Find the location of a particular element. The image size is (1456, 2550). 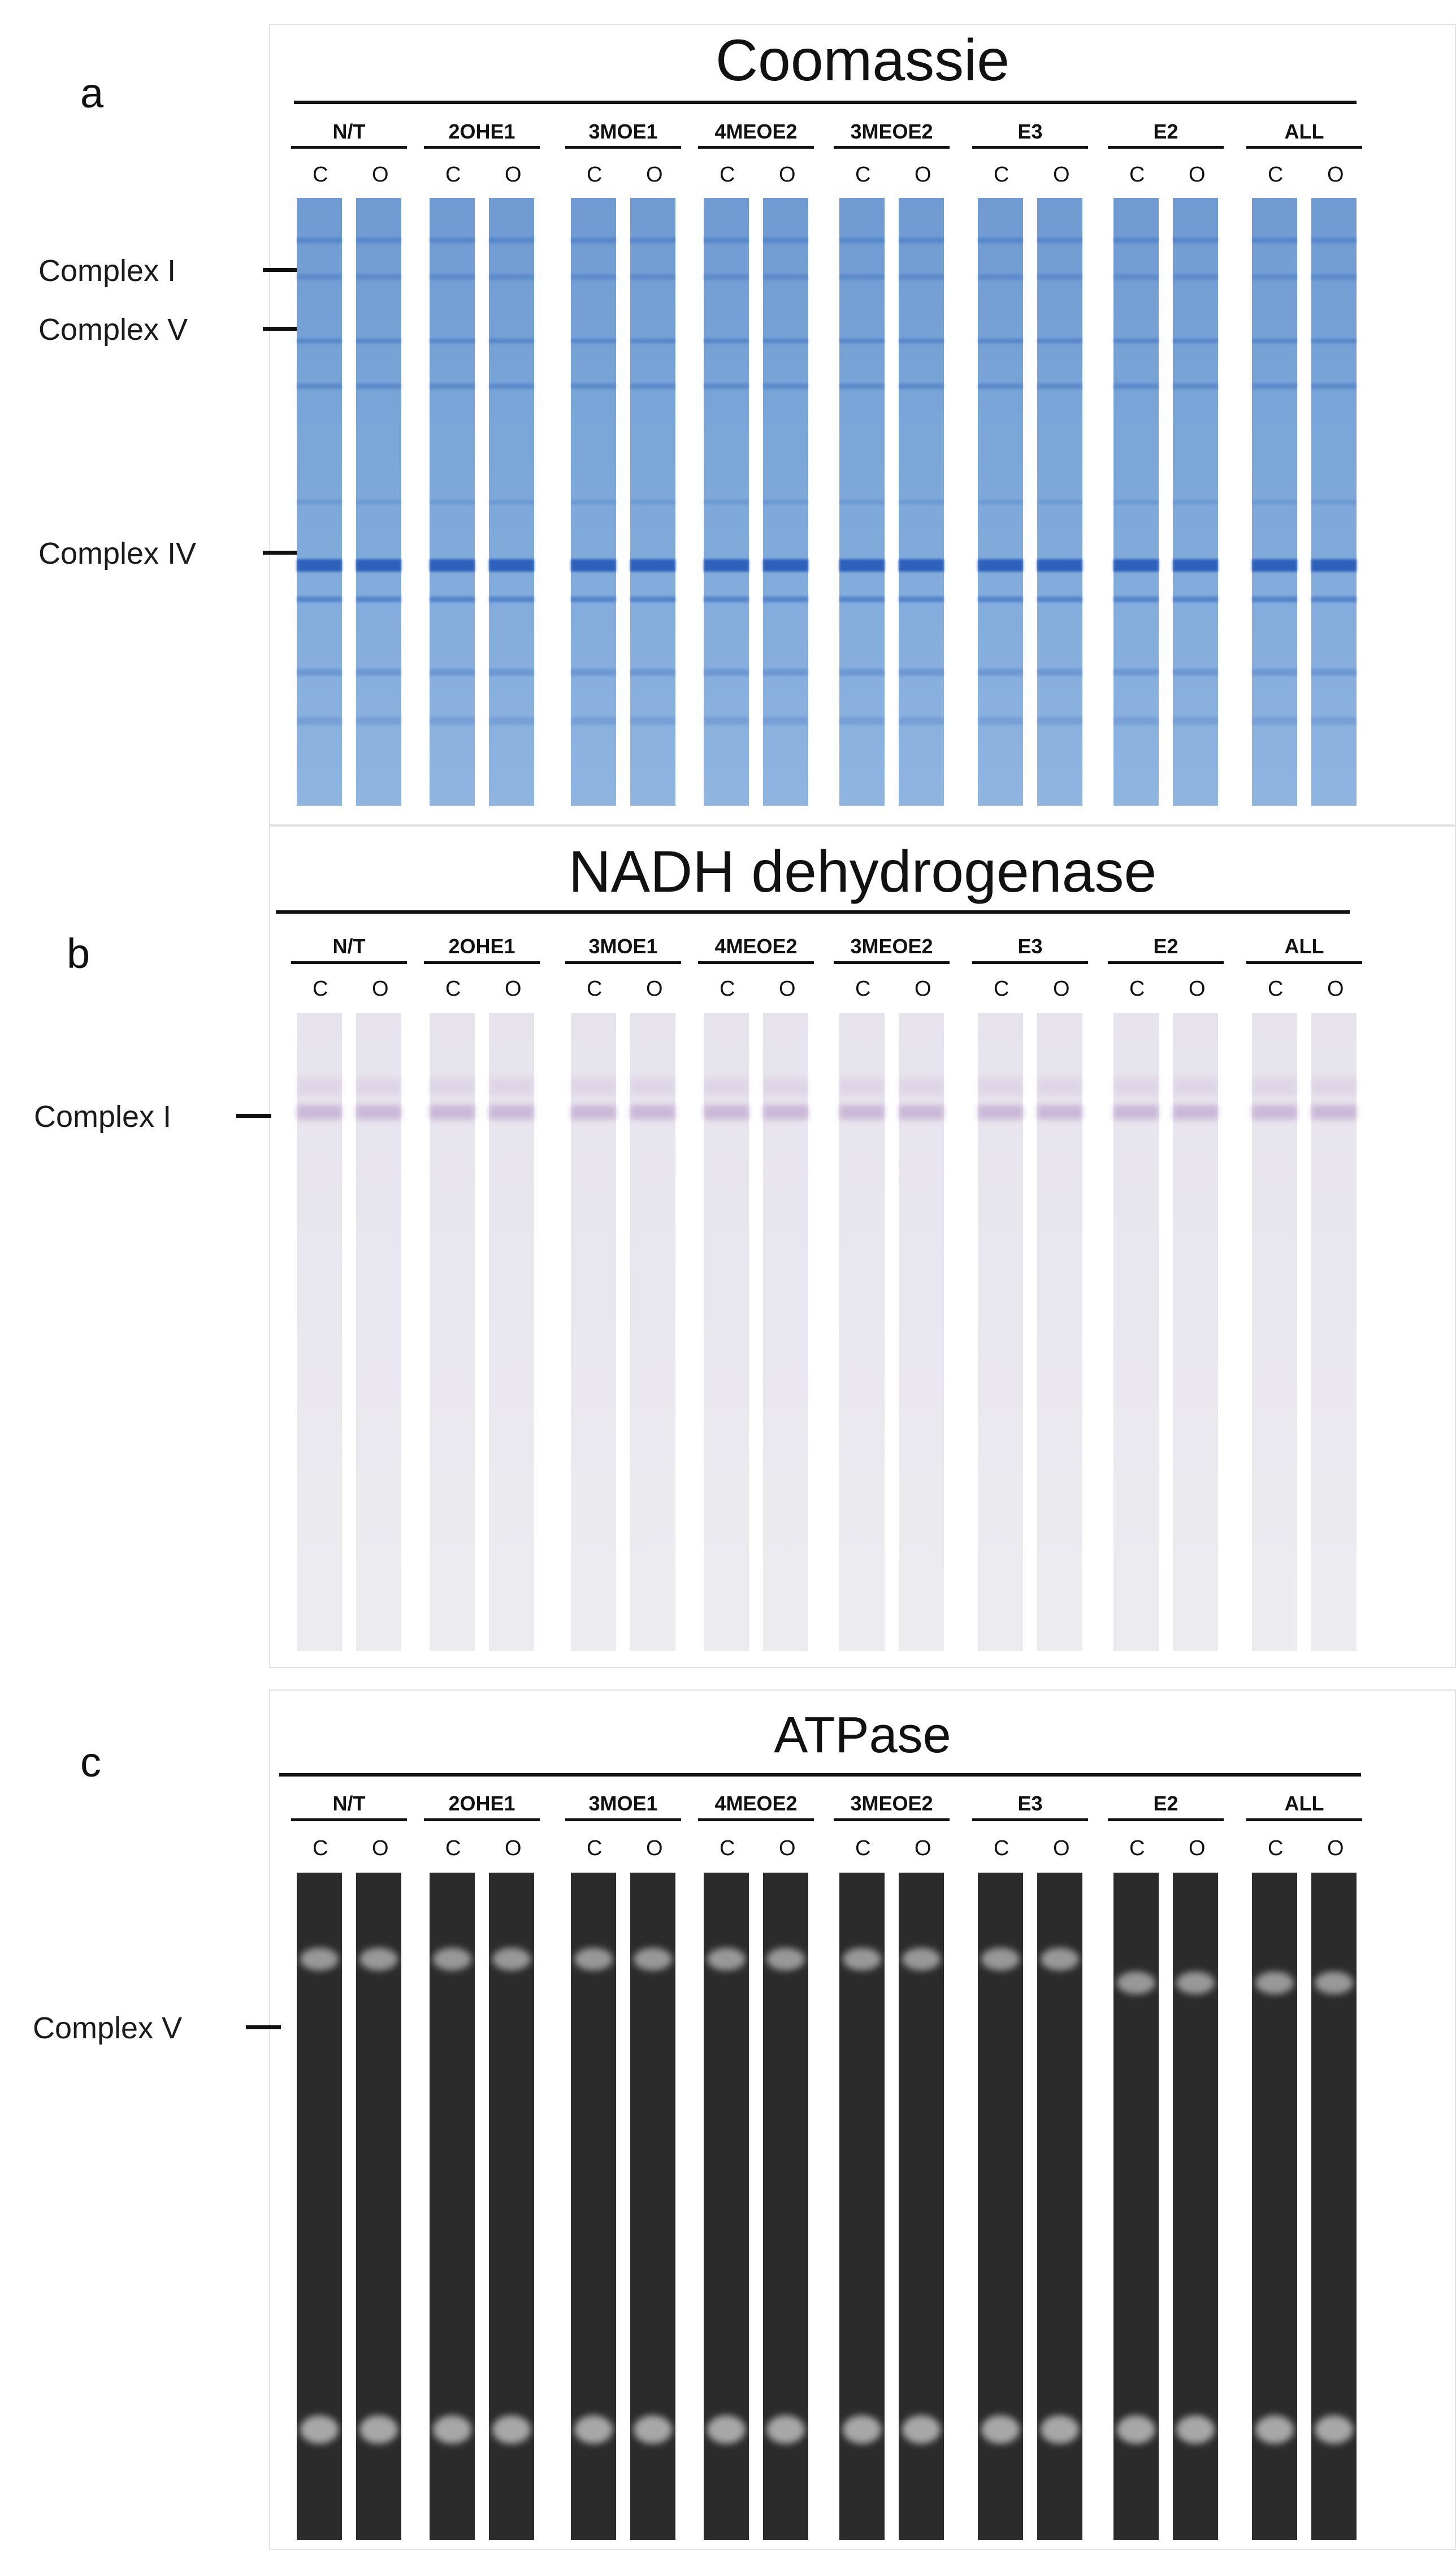

group-label: N/T is located at coordinates (349, 131).